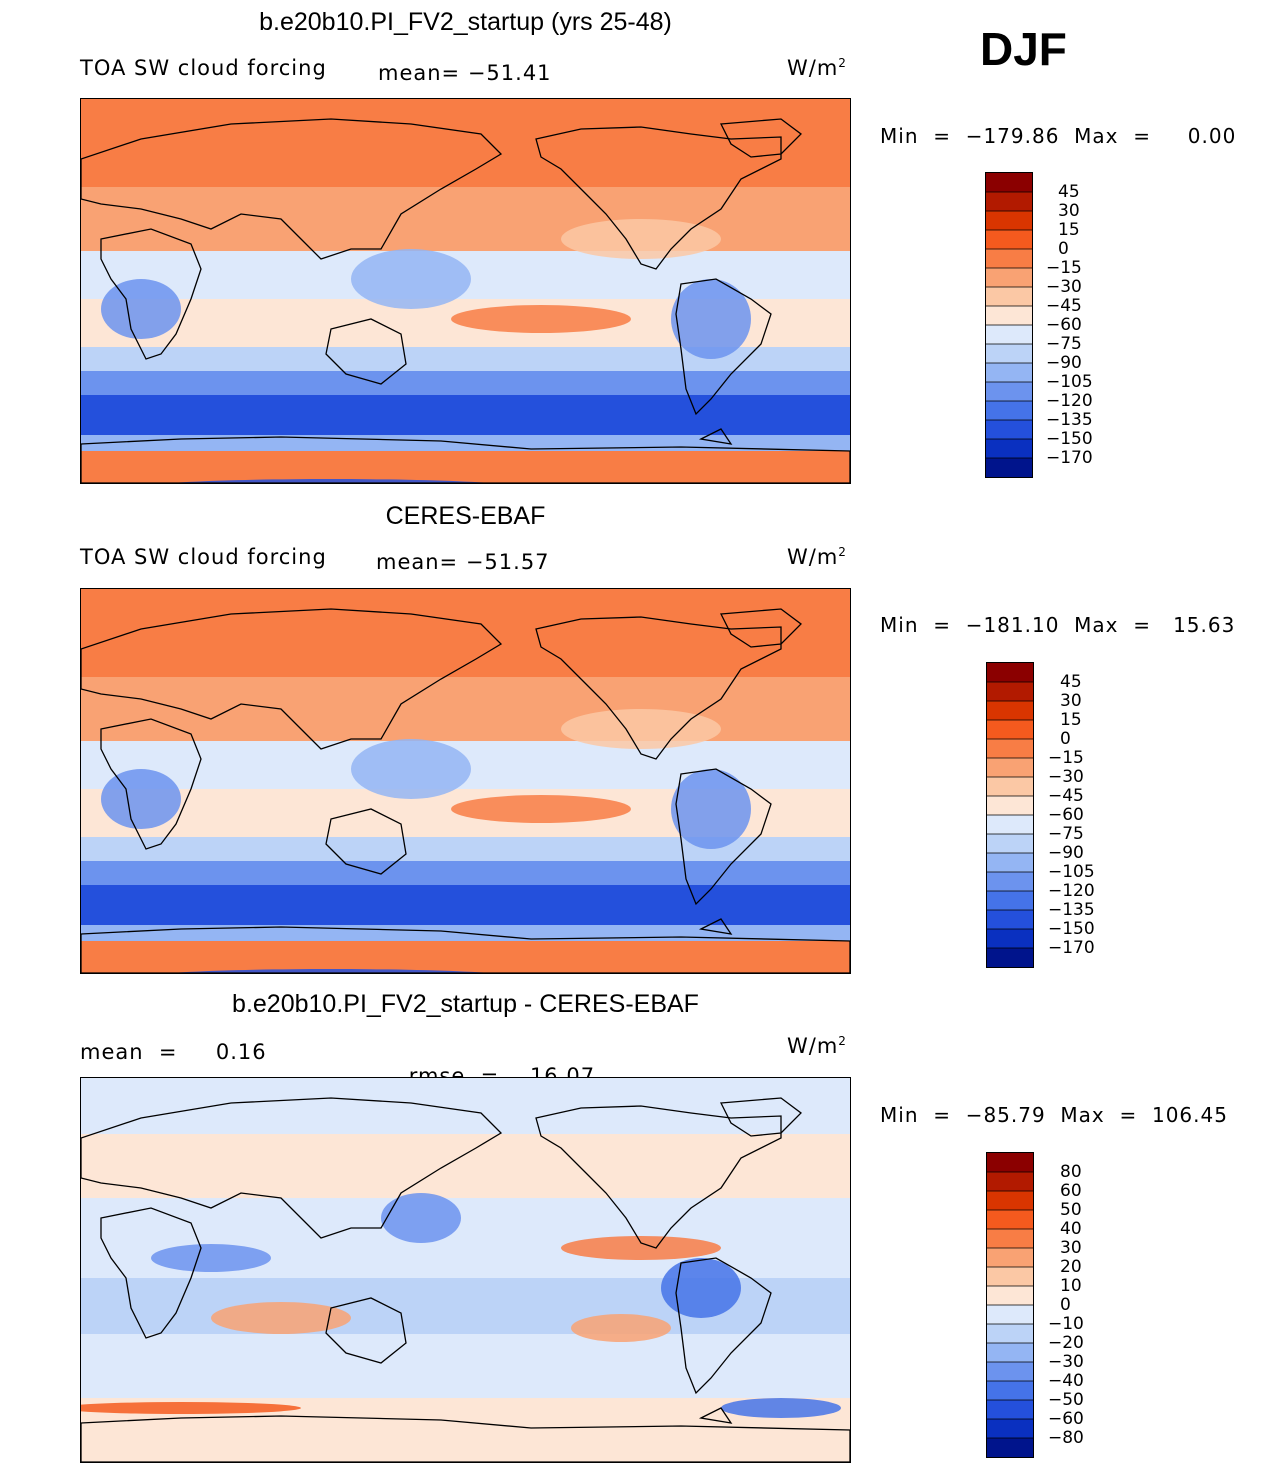 The height and width of the screenshot is (1470, 1285). I want to click on colorbar-tick-label: −45, so click(1064, 306).